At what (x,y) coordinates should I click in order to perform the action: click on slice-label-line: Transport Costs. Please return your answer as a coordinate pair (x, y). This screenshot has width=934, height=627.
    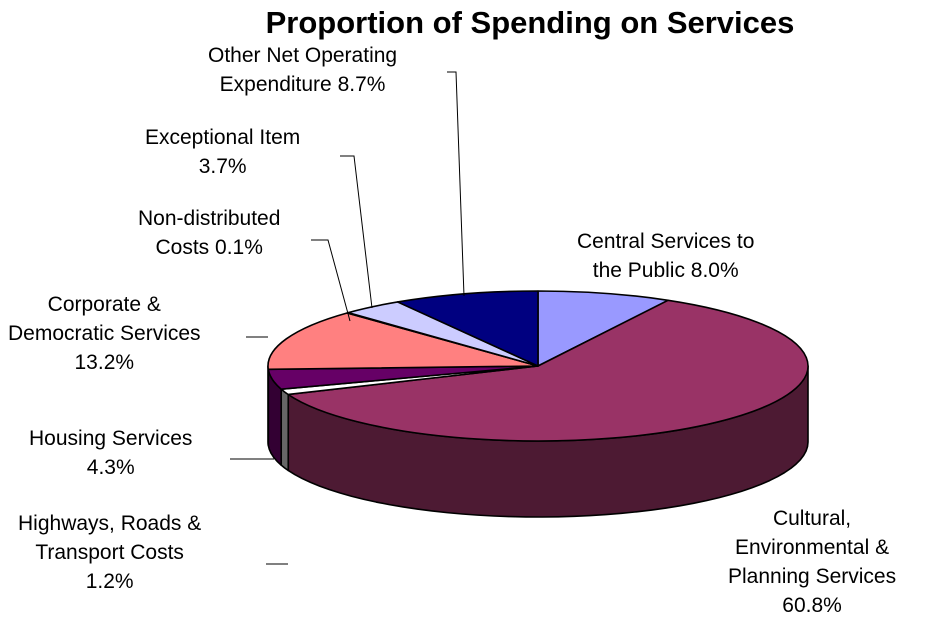
    Looking at the image, I should click on (109, 552).